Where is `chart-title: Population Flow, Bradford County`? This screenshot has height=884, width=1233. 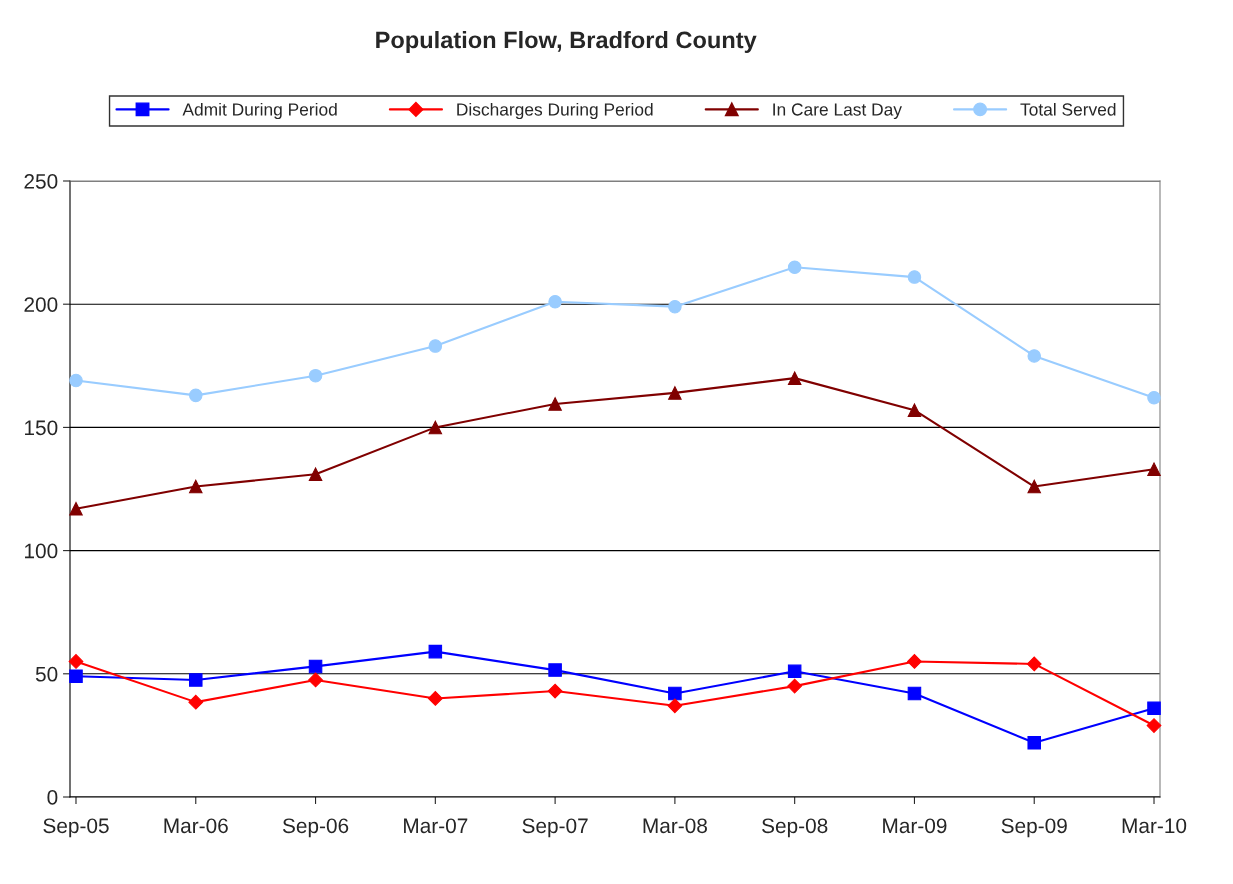 chart-title: Population Flow, Bradford County is located at coordinates (566, 42).